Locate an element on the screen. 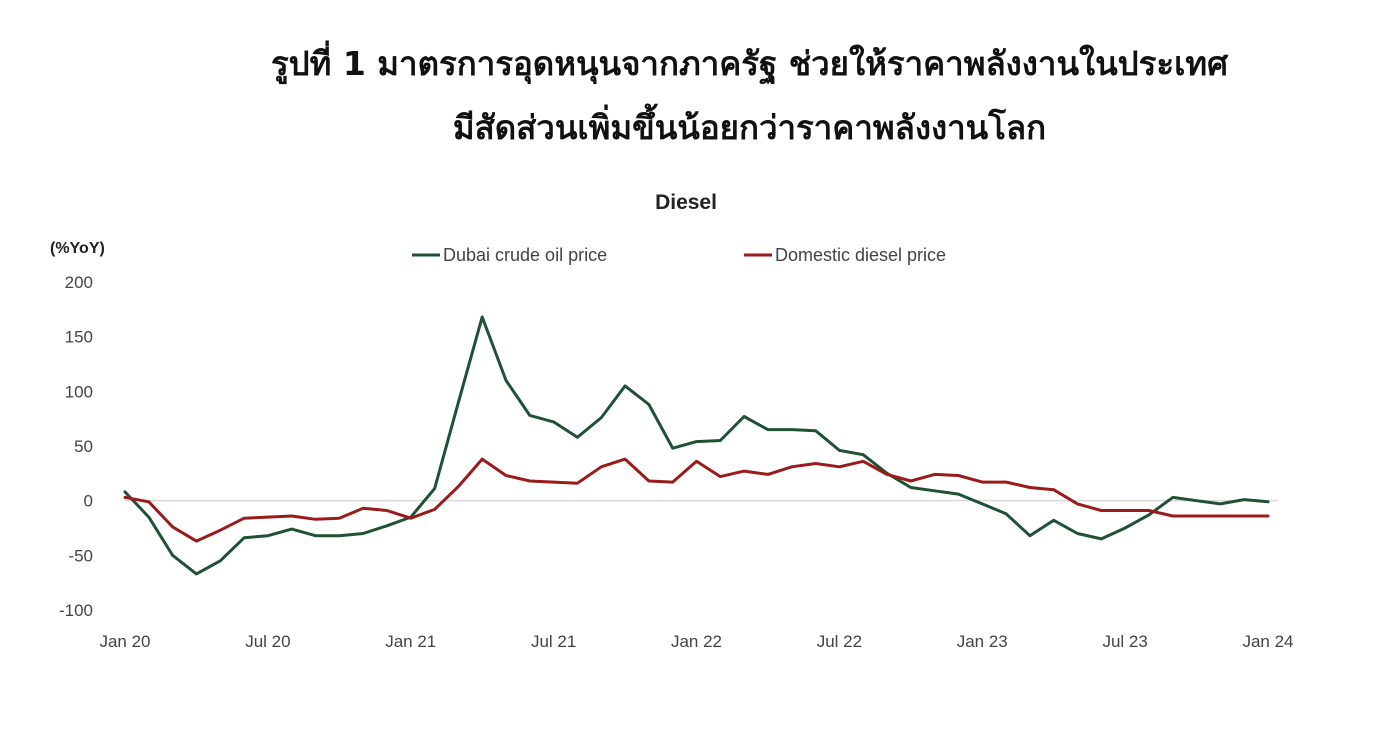 The image size is (1379, 732). x-tick-label: Jan 24 is located at coordinates (1267, 641).